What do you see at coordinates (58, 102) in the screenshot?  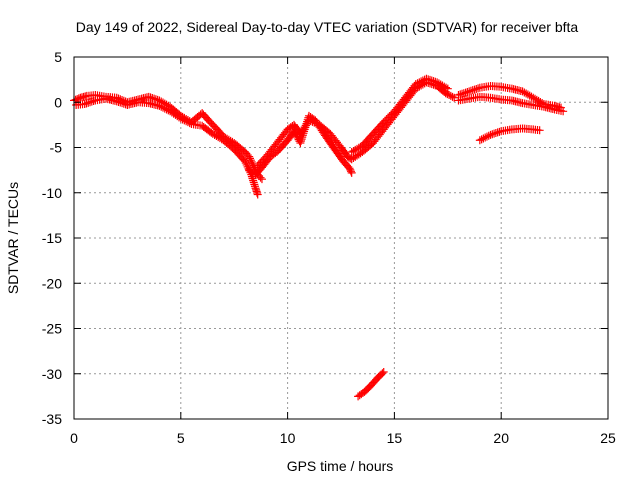 I see `y-tick-label: 0` at bounding box center [58, 102].